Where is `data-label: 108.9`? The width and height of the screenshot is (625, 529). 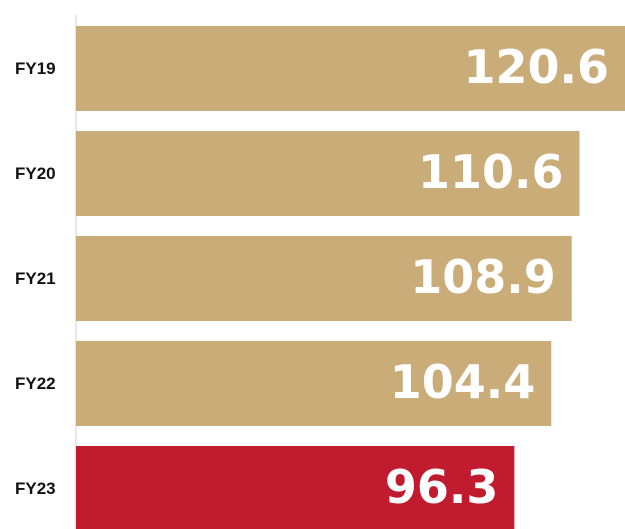 data-label: 108.9 is located at coordinates (483, 277).